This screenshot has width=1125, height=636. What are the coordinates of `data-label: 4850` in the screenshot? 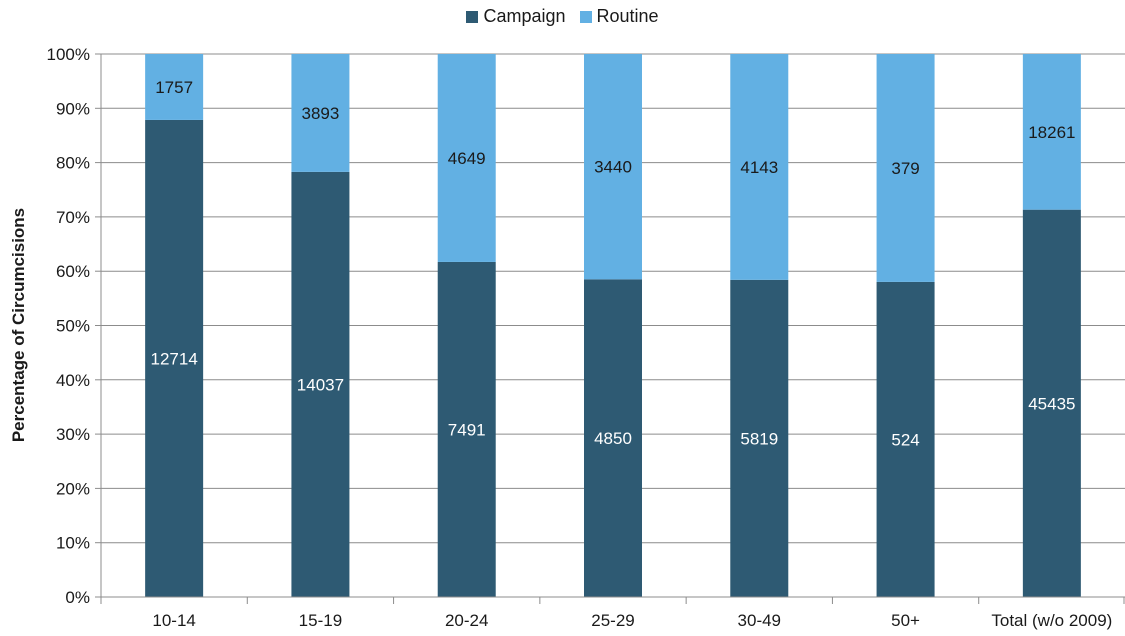 It's located at (613, 438).